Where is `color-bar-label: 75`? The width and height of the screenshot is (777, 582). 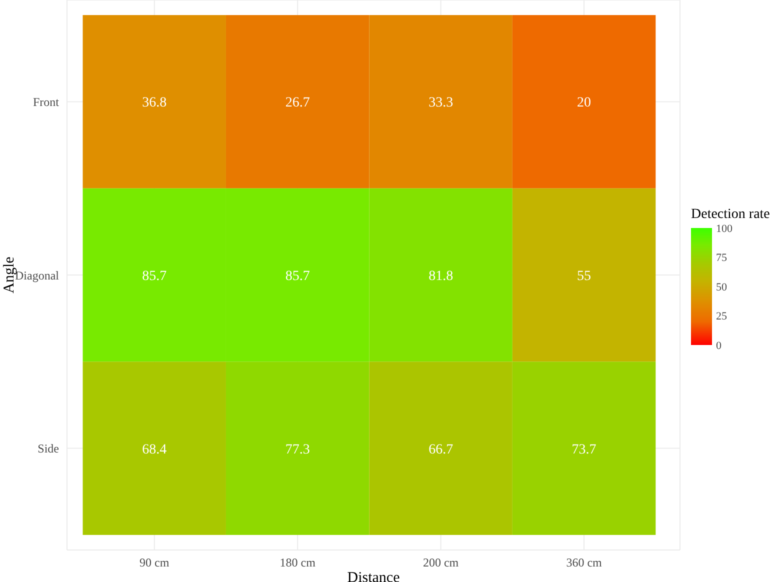
color-bar-label: 75 is located at coordinates (722, 258).